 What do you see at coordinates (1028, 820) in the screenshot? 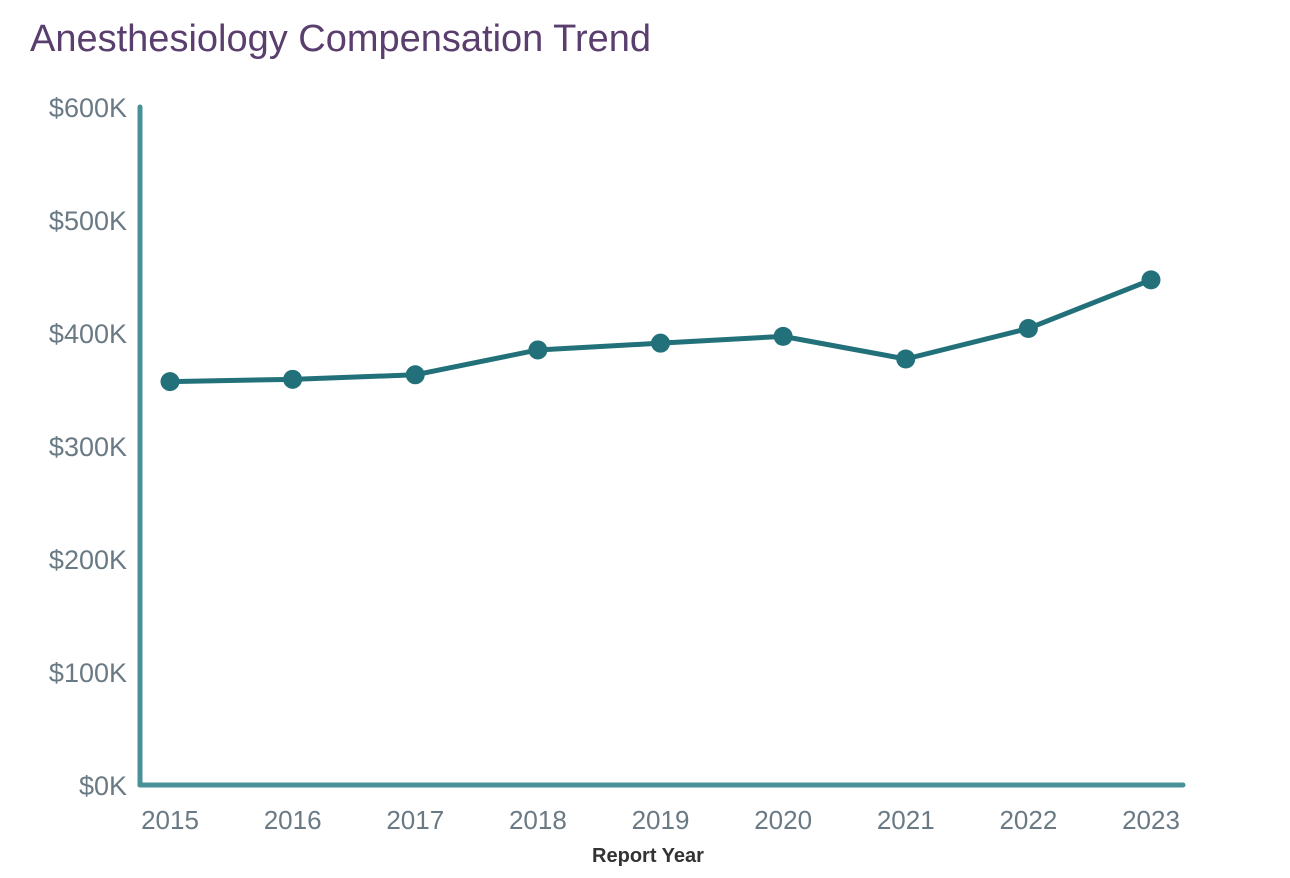
I see `x-tick-label: 2022` at bounding box center [1028, 820].